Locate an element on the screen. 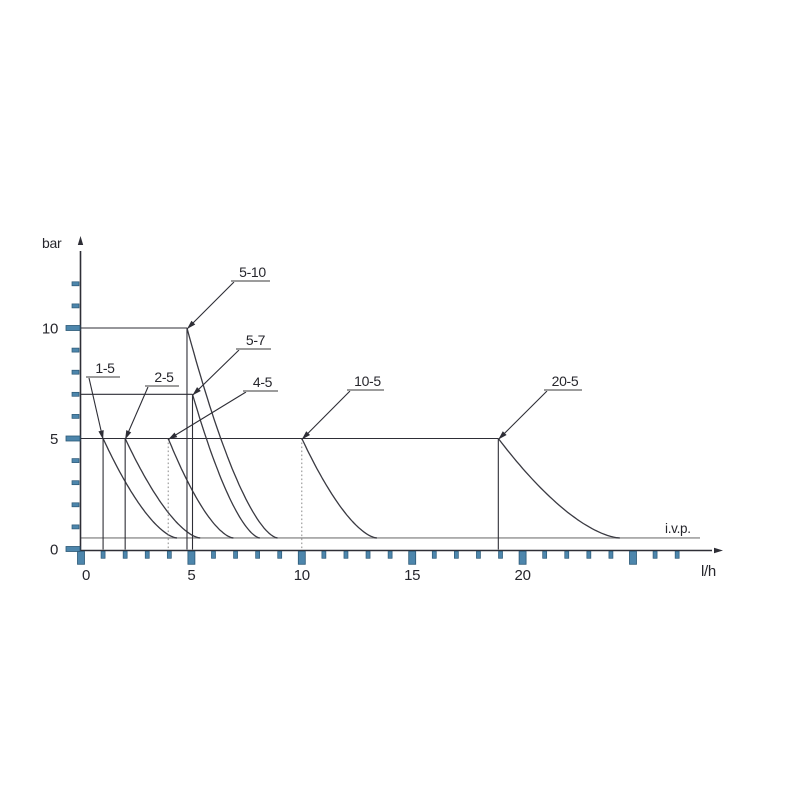 Image resolution: width=800 pixels, height=800 pixels. curve-label-20-5: 20-5 is located at coordinates (565, 381).